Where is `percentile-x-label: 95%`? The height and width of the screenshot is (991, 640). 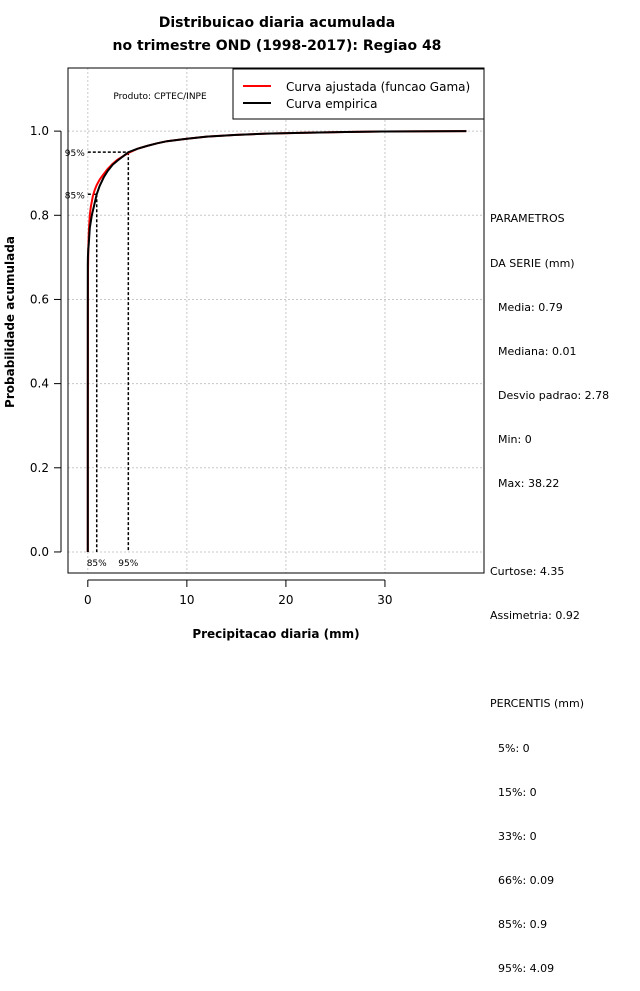
percentile-x-label: 95% is located at coordinates (128, 564).